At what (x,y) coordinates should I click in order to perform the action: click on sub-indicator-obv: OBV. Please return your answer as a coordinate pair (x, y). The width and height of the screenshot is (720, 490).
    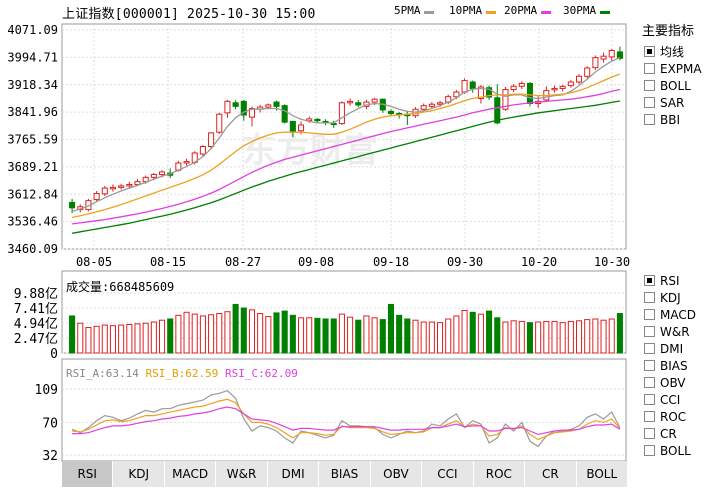
    Looking at the image, I should click on (665, 383).